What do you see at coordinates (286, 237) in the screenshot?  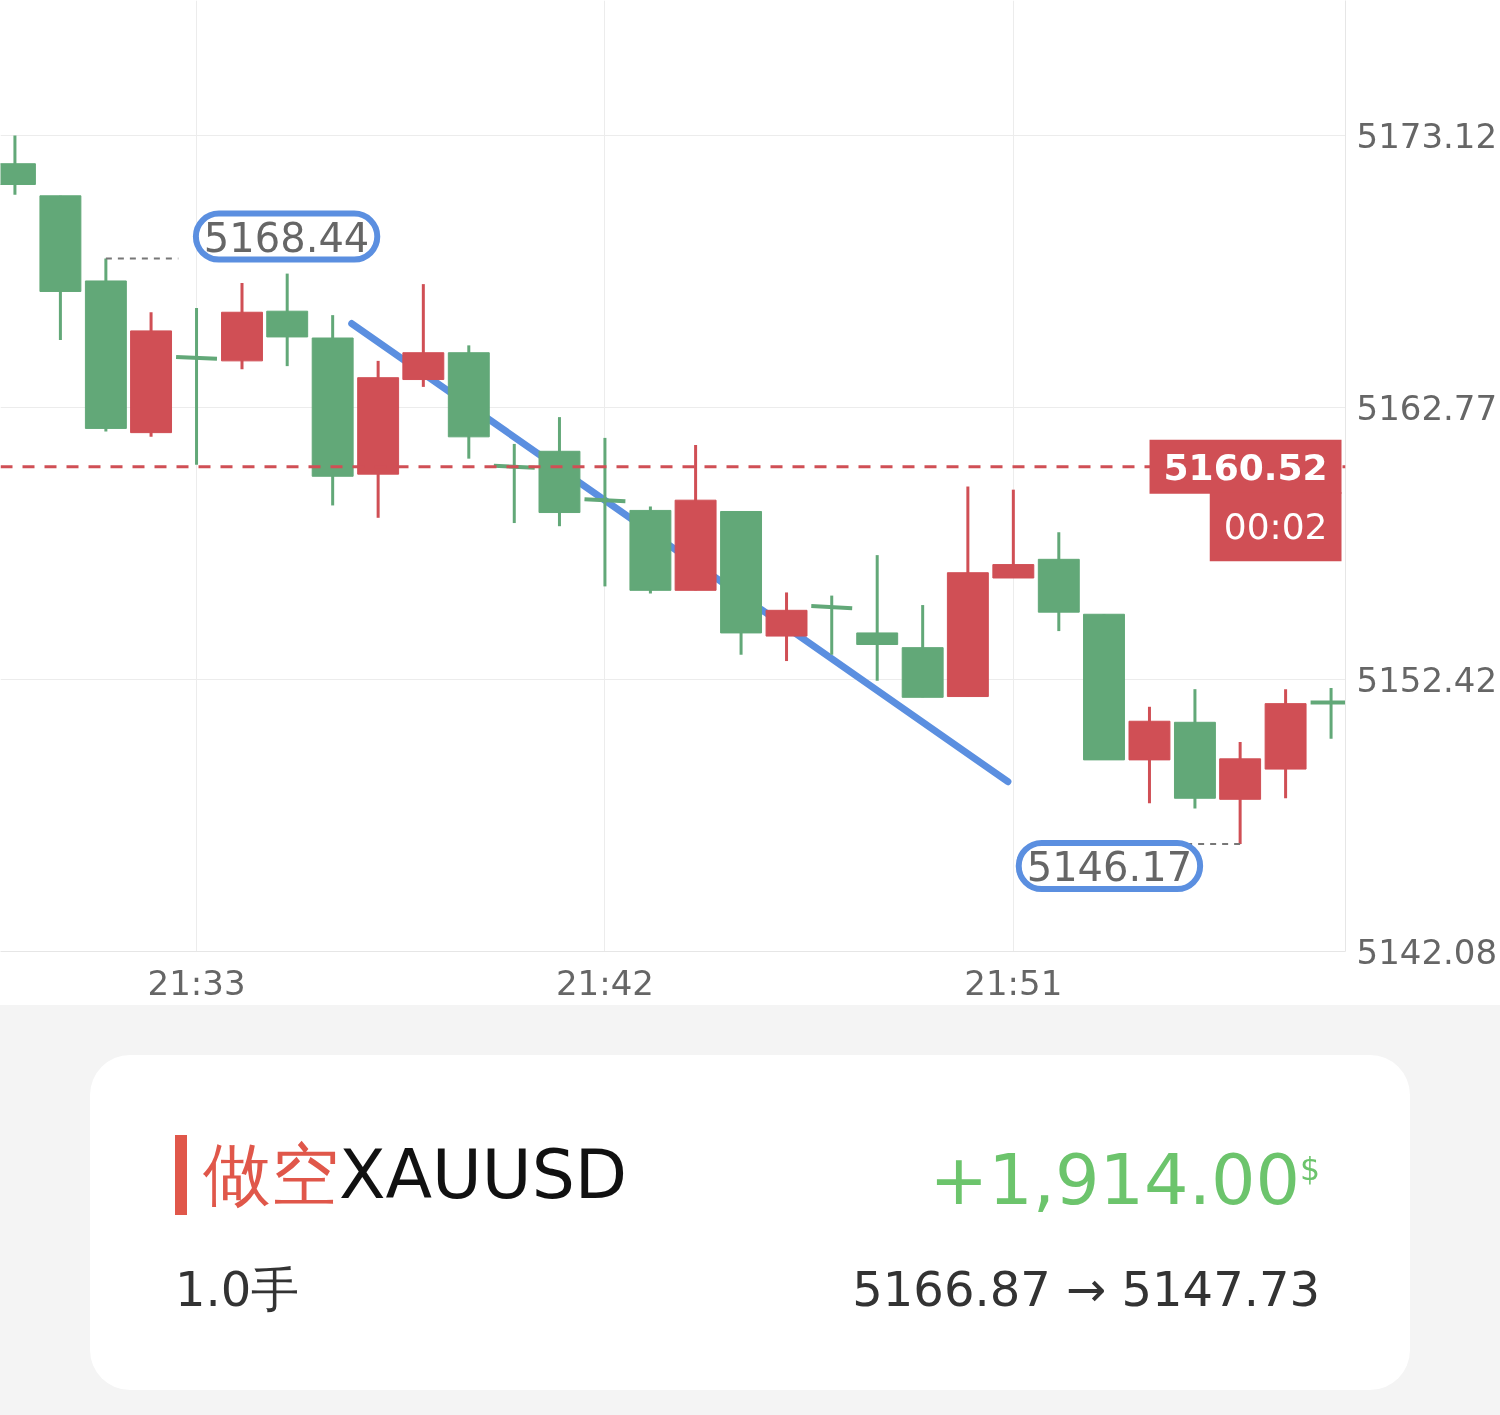 I see `annotation: 5168.44` at bounding box center [286, 237].